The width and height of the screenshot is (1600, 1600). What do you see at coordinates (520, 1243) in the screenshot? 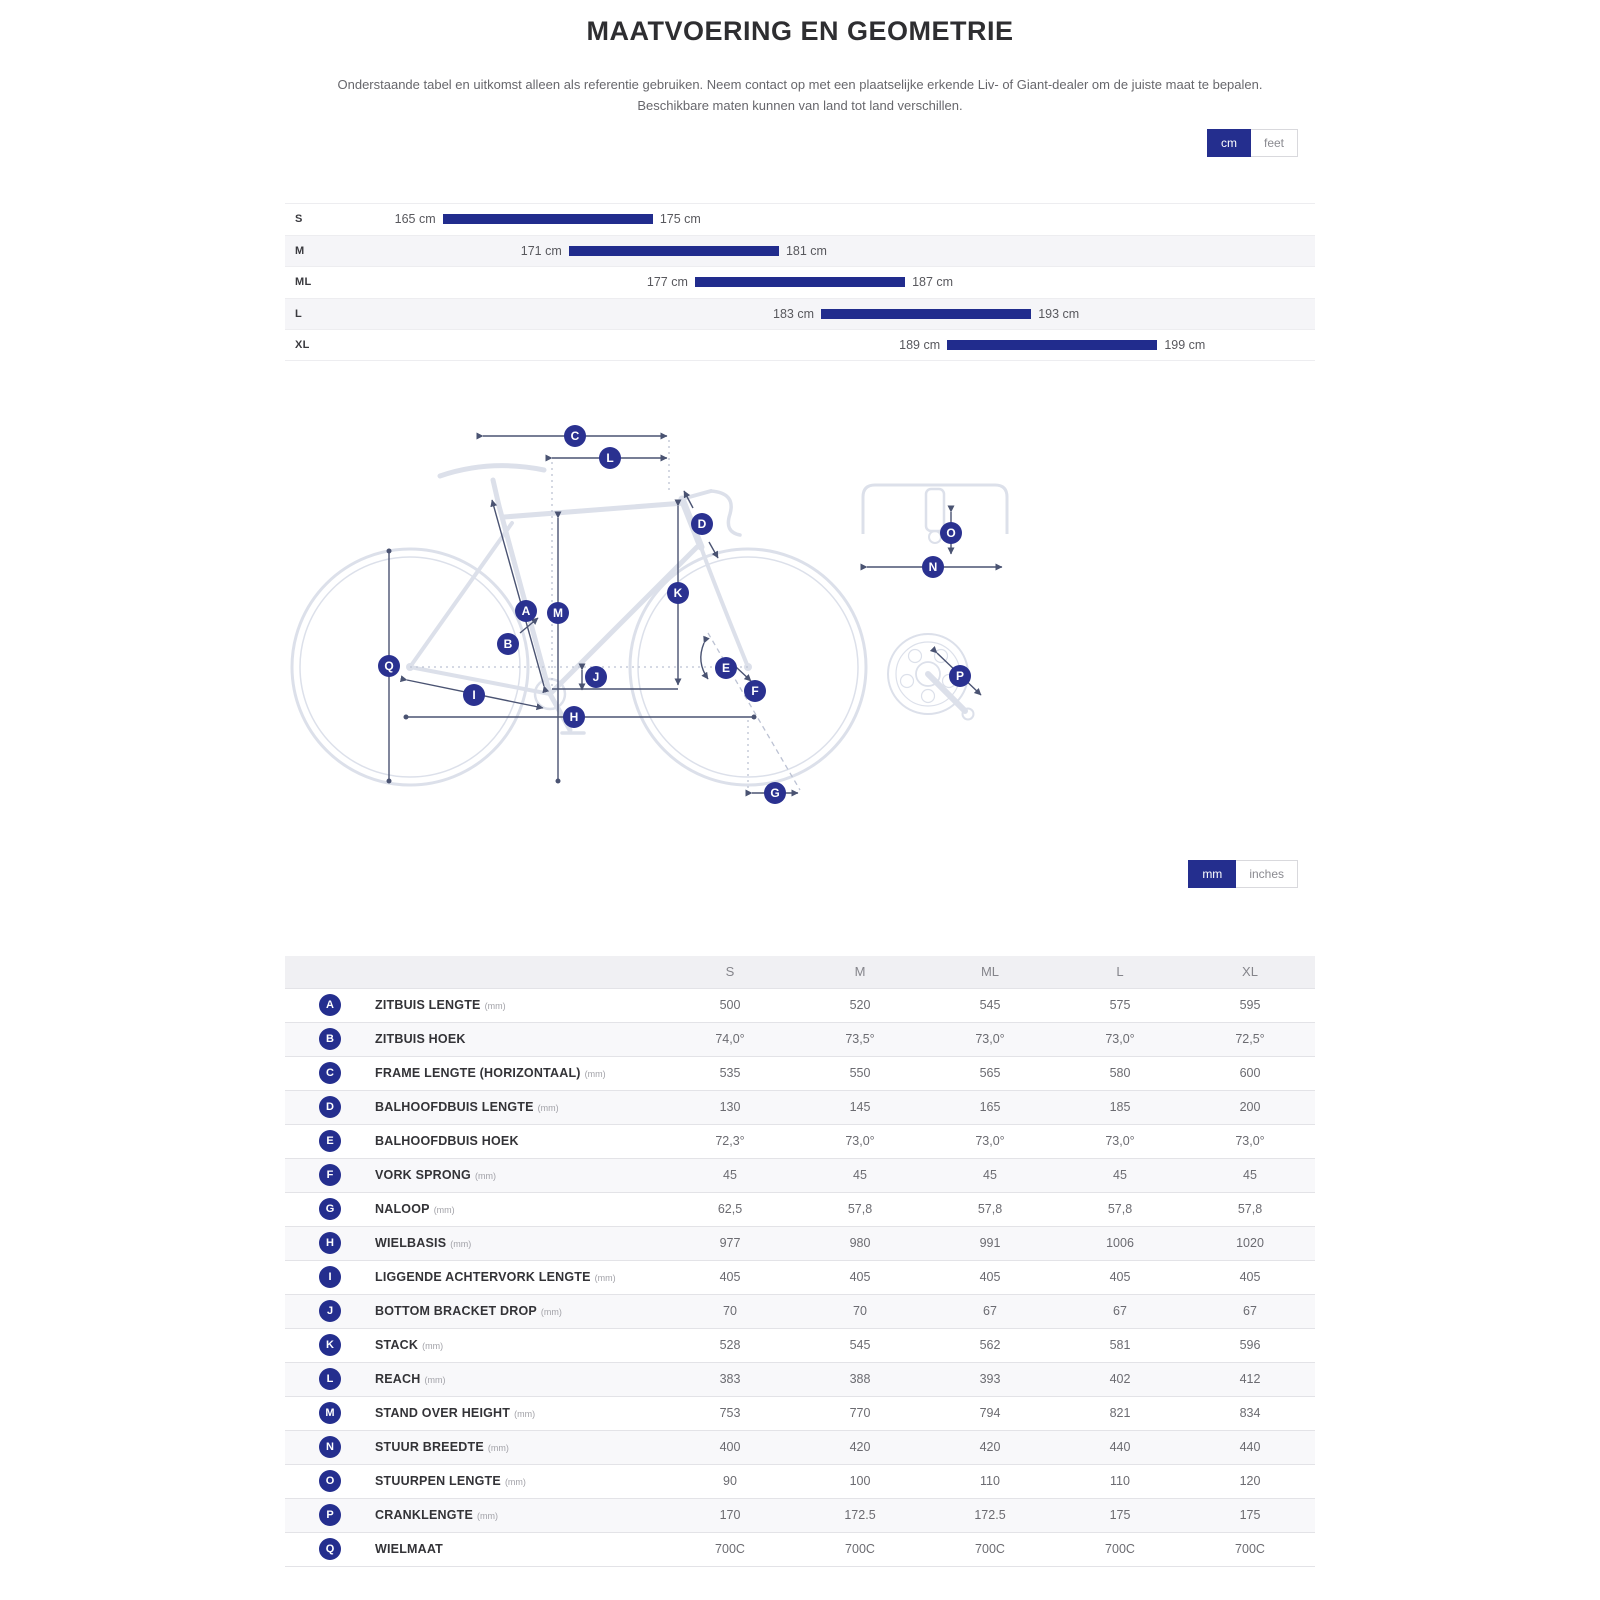
I see `row-label-cell: WIELBASIS (mm)` at bounding box center [520, 1243].